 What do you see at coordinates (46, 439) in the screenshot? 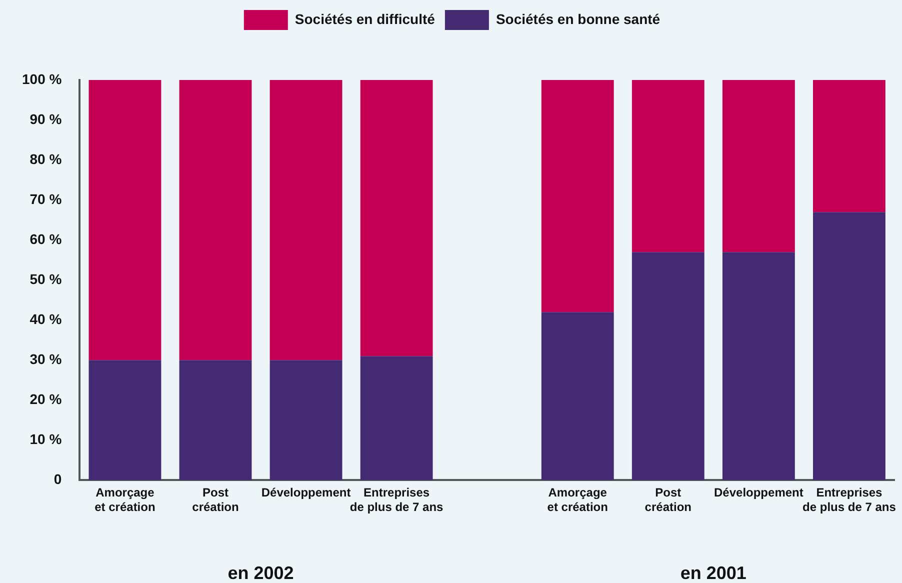
I see `y-tick-label: 10 %` at bounding box center [46, 439].